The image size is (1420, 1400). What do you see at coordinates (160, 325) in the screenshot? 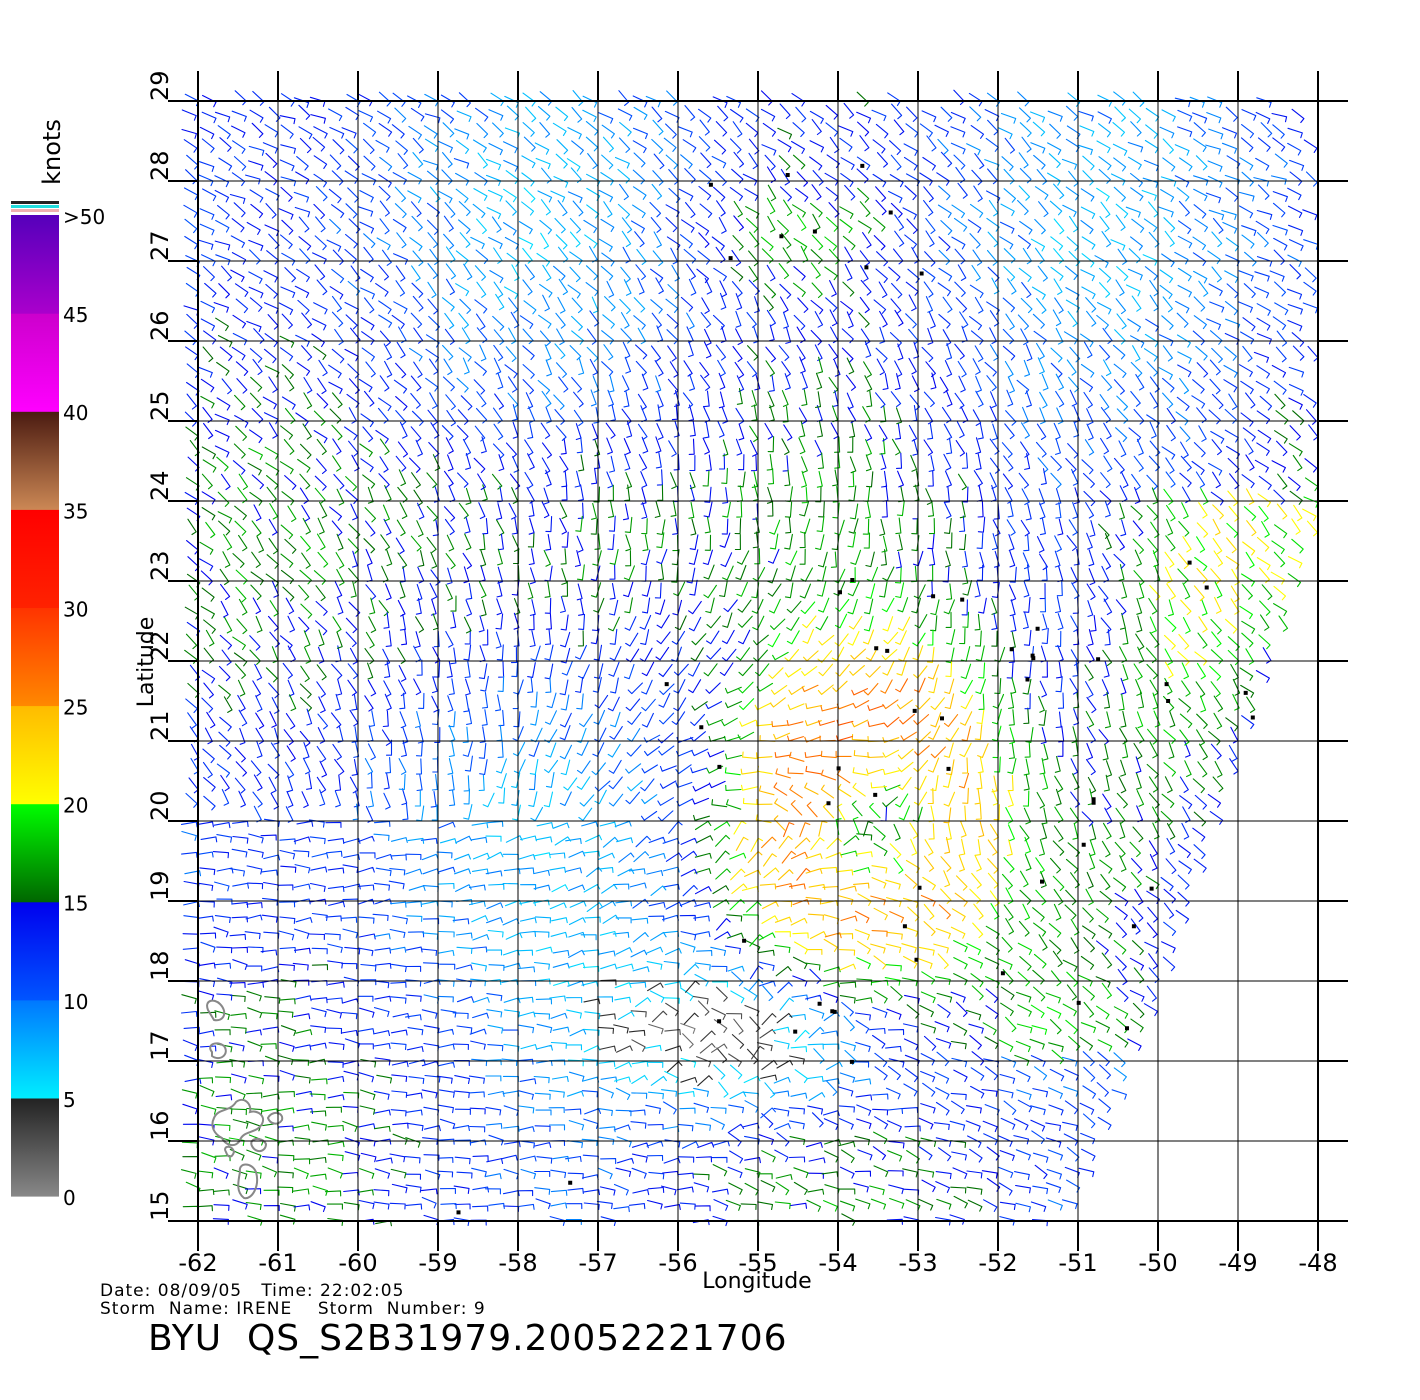
I see `y-tick-label: 26` at bounding box center [160, 325].